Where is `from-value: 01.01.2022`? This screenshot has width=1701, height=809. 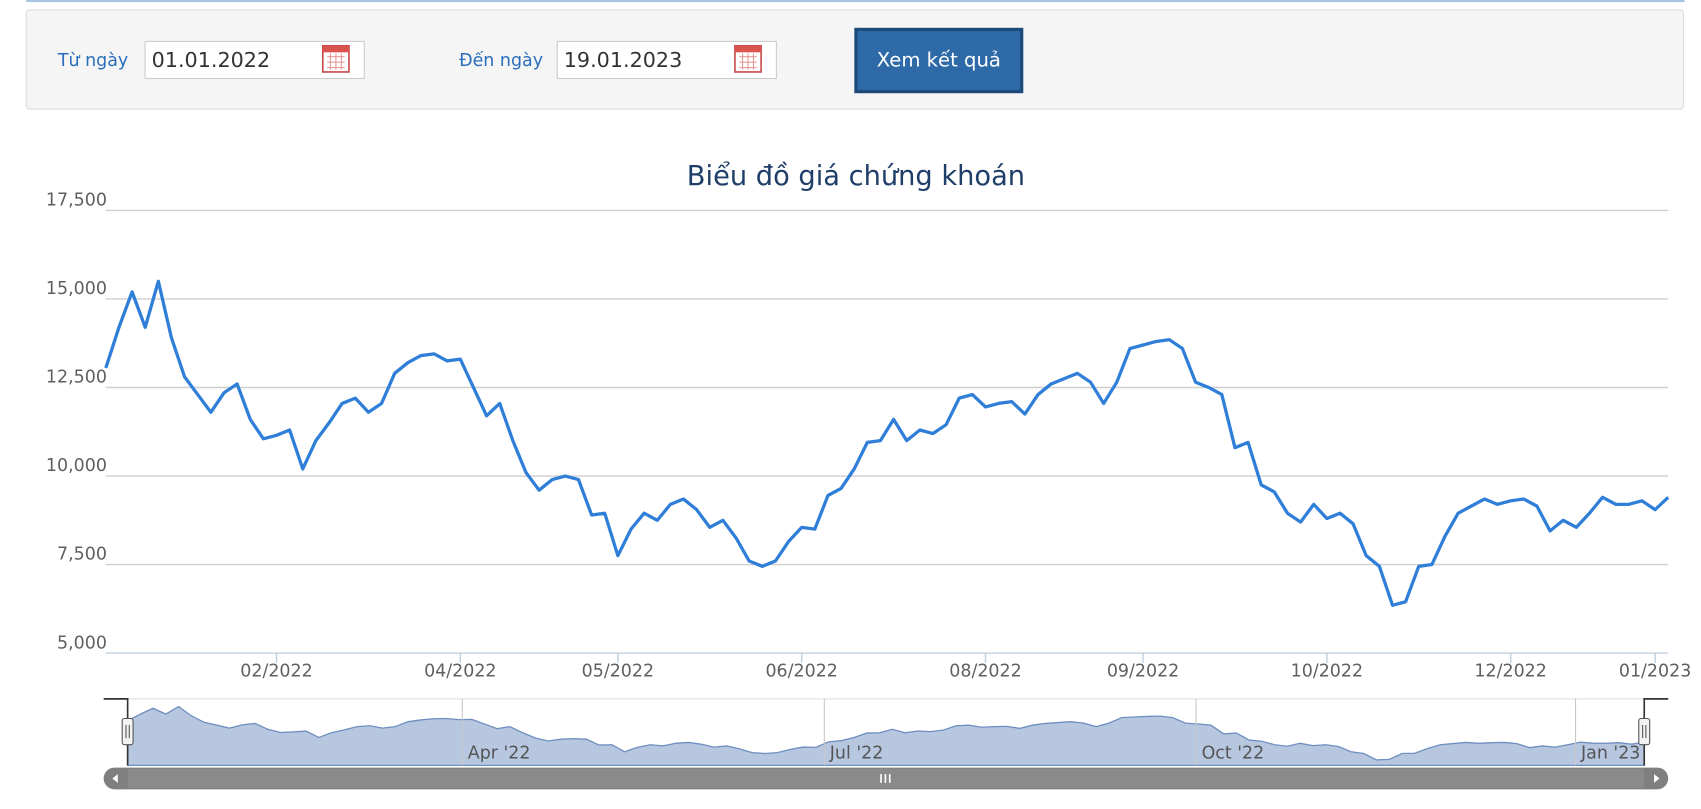
from-value: 01.01.2022 is located at coordinates (211, 60).